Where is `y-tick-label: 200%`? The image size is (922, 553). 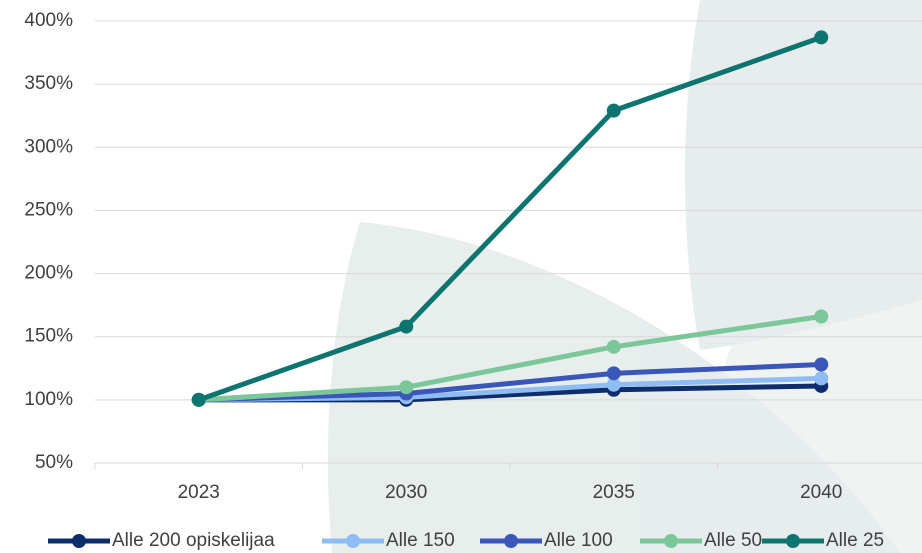
y-tick-label: 200% is located at coordinates (48, 273).